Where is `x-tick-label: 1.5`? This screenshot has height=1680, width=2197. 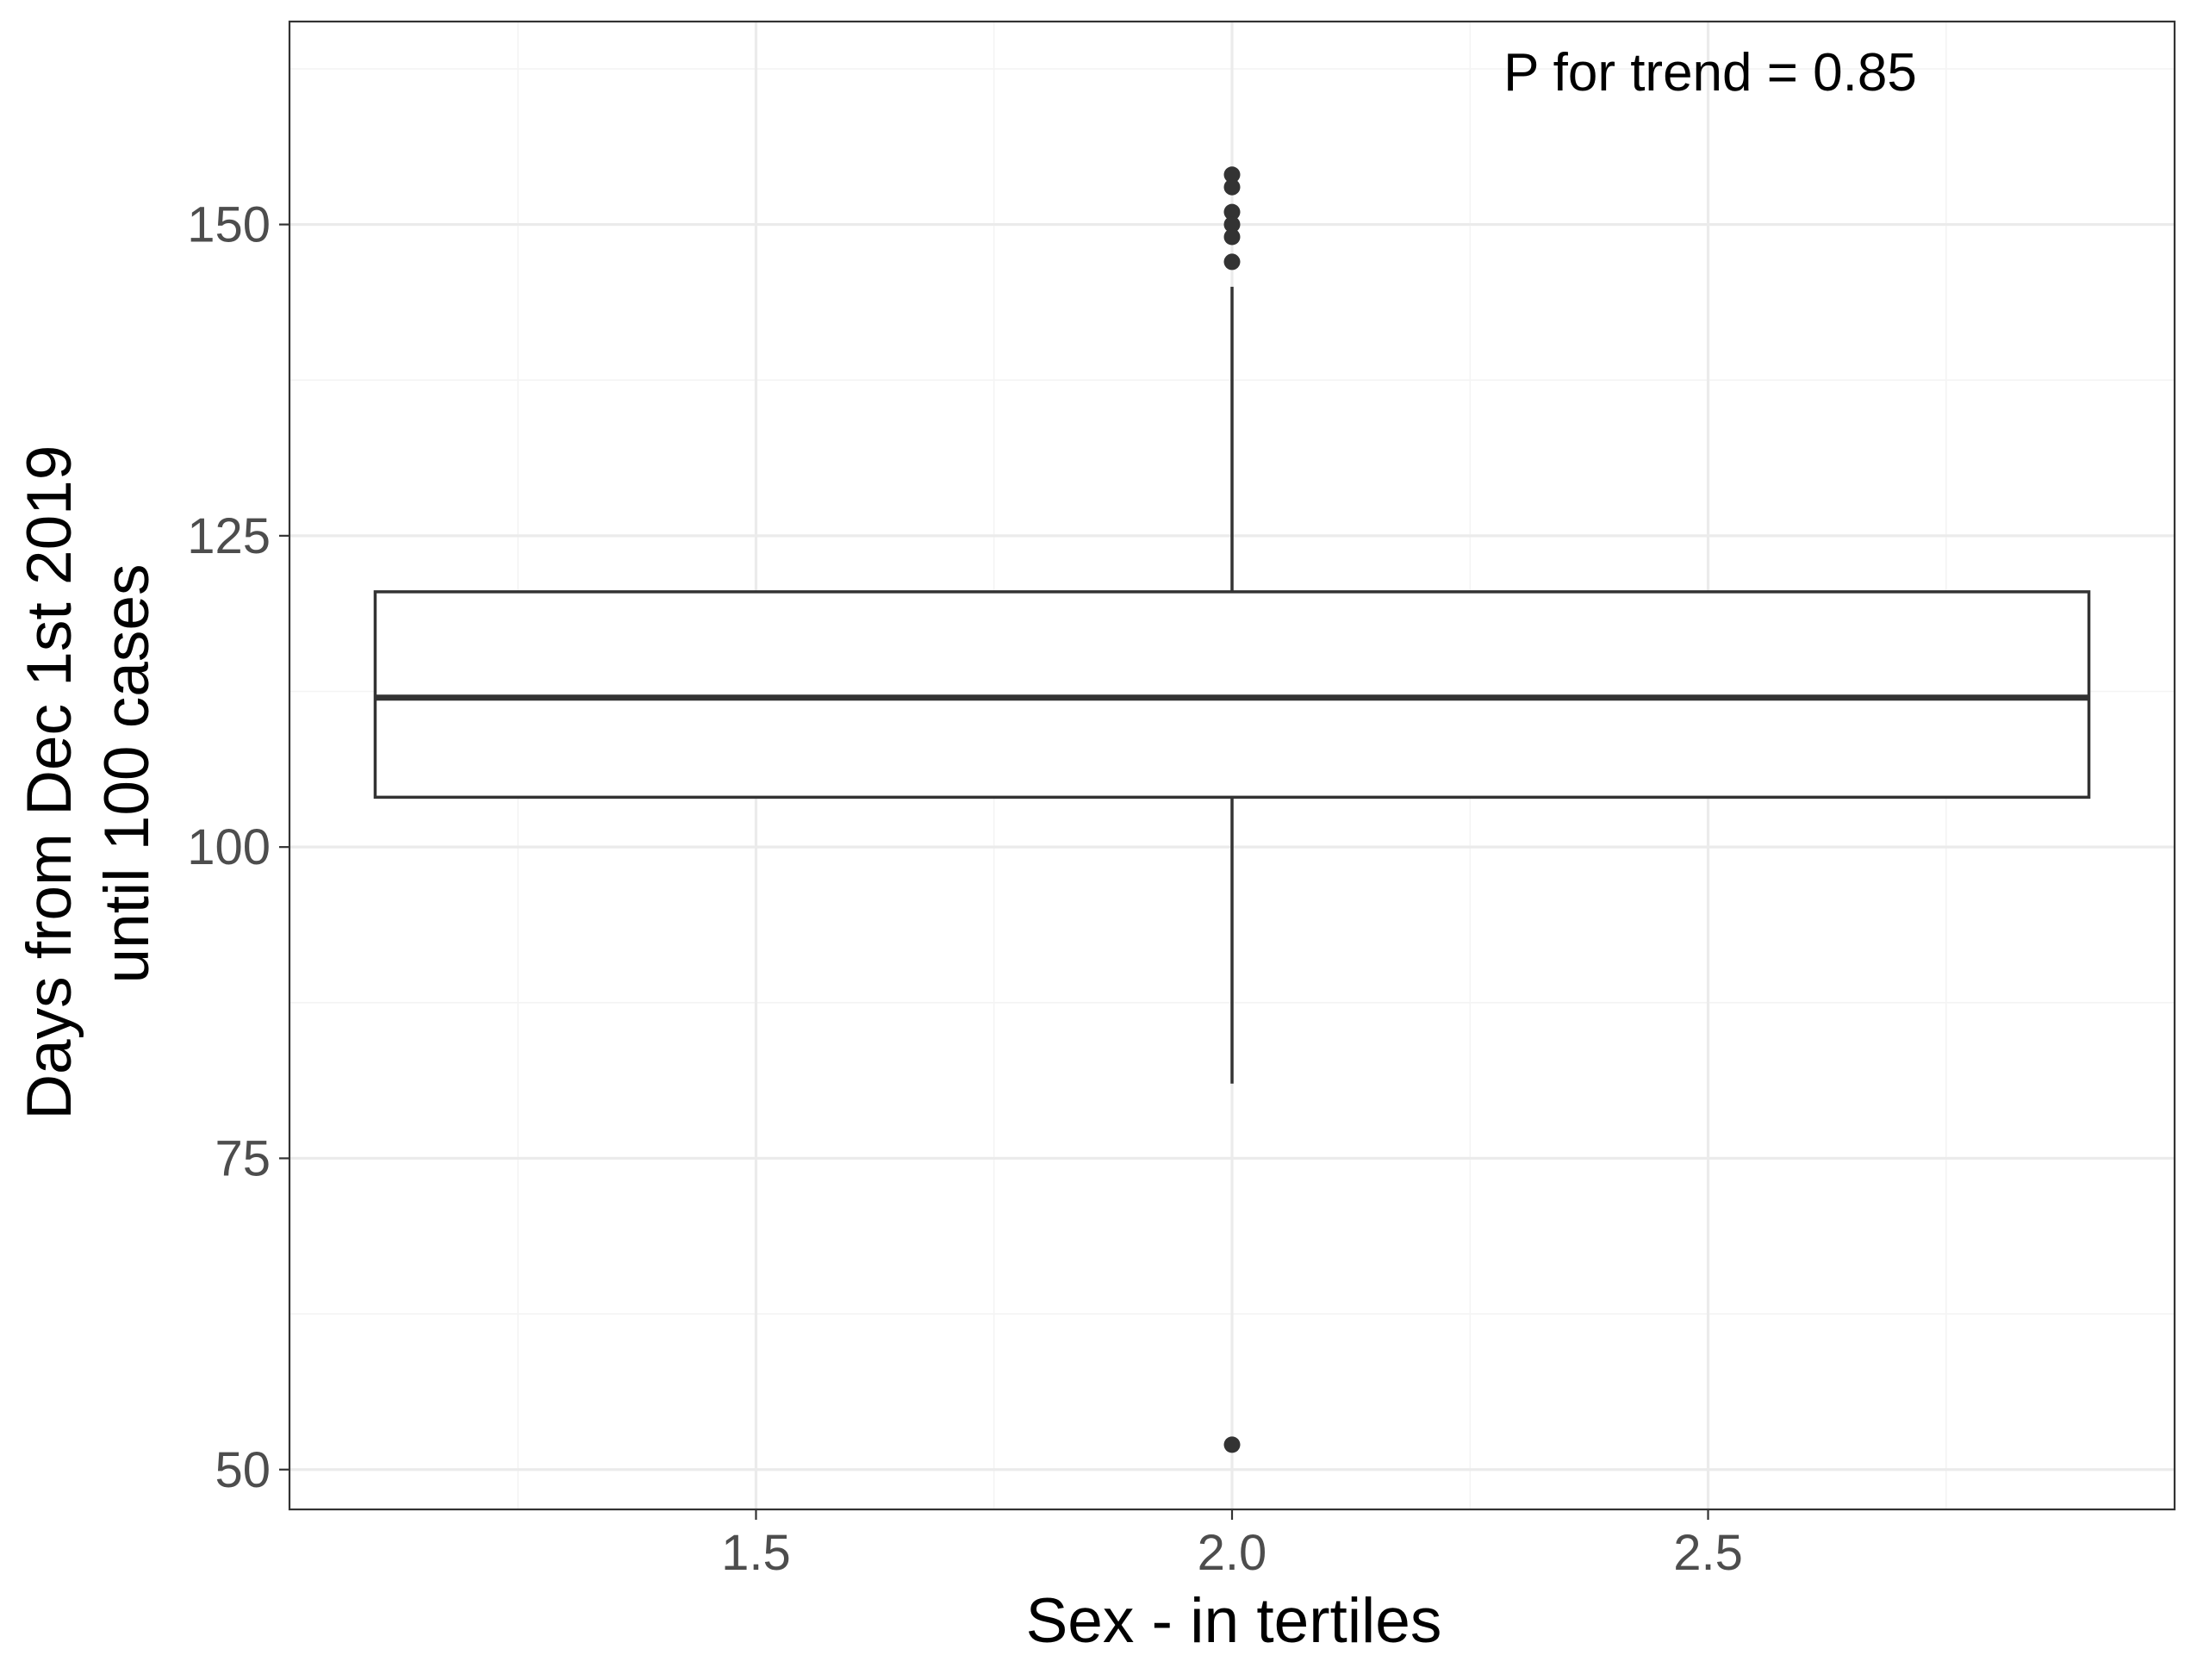 x-tick-label: 1.5 is located at coordinates (756, 1553).